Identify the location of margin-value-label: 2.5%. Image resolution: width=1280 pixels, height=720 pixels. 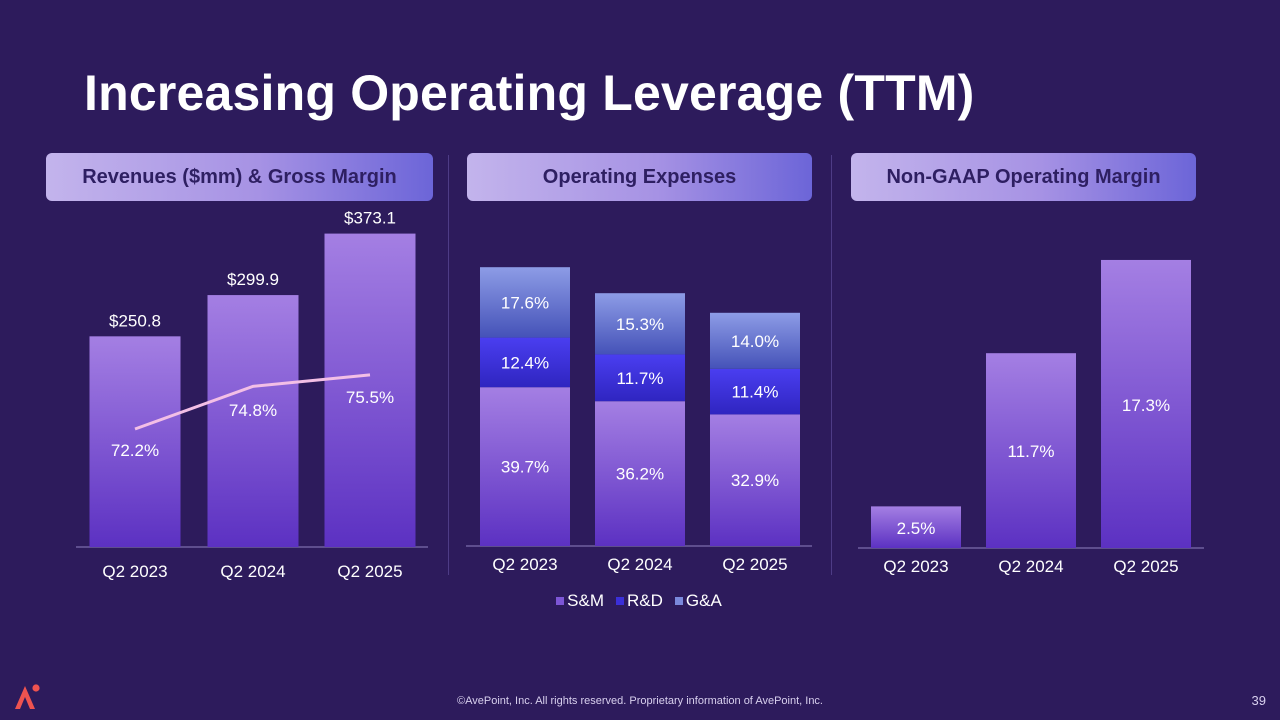
(916, 528).